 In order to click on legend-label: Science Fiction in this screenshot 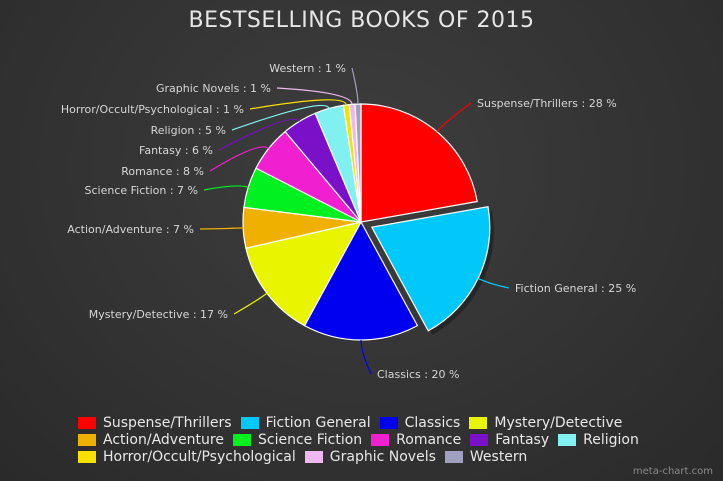, I will do `click(310, 439)`.